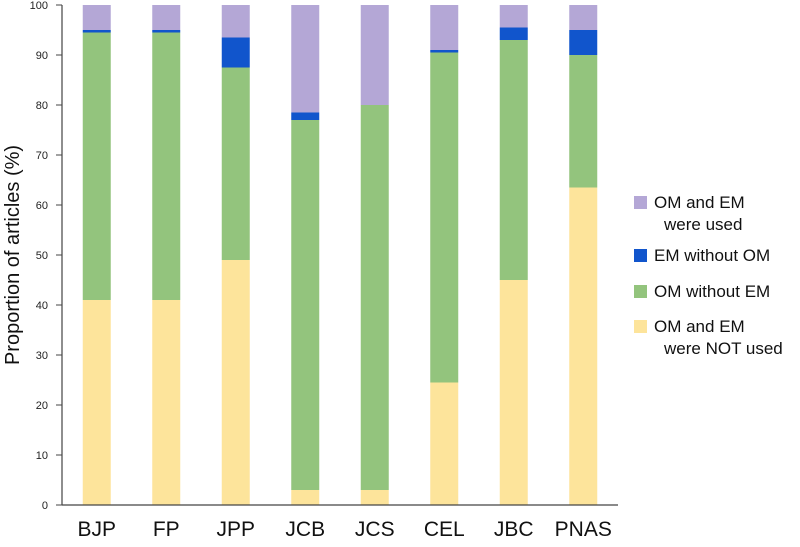 The width and height of the screenshot is (800, 547). Describe the element at coordinates (45, 506) in the screenshot. I see `y-tick-label: 0` at that location.